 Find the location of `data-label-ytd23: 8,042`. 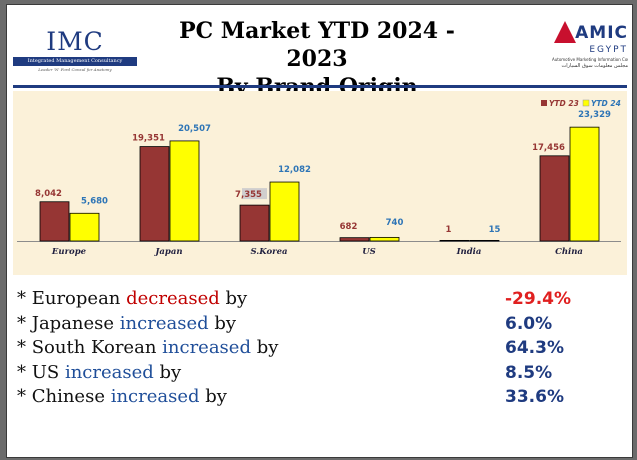

data-label-ytd23: 8,042 is located at coordinates (48, 194).